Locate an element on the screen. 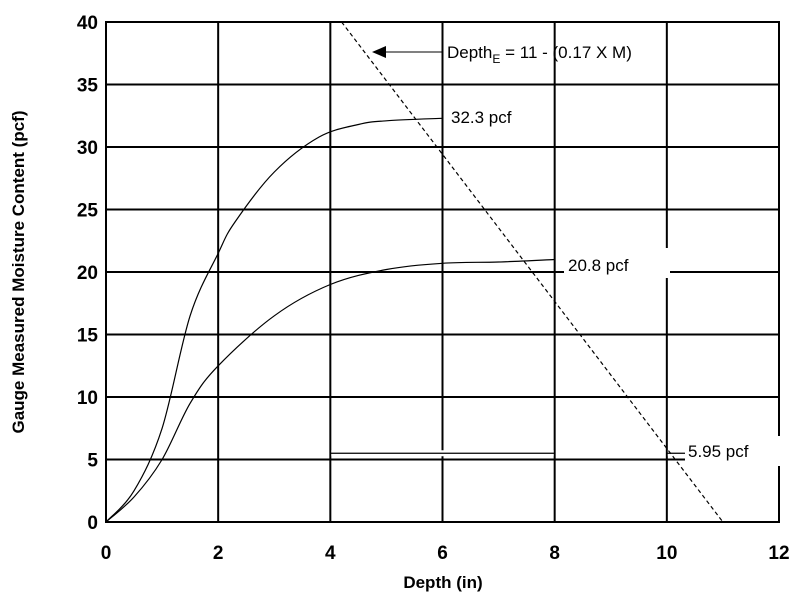 This screenshot has width=800, height=596. label-mid: 20.8 pcf is located at coordinates (598, 265).